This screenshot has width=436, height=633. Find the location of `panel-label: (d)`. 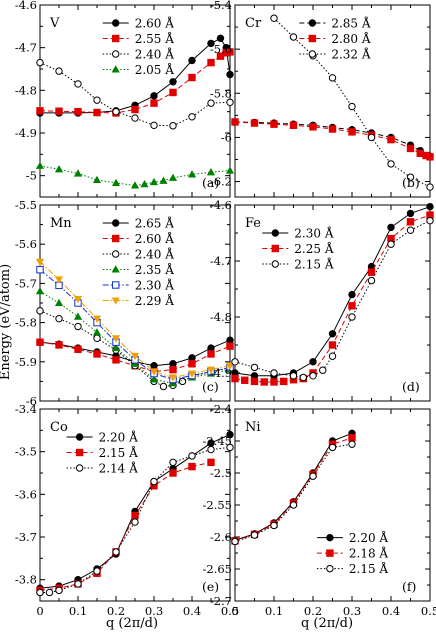

panel-label: (d) is located at coordinates (411, 386).